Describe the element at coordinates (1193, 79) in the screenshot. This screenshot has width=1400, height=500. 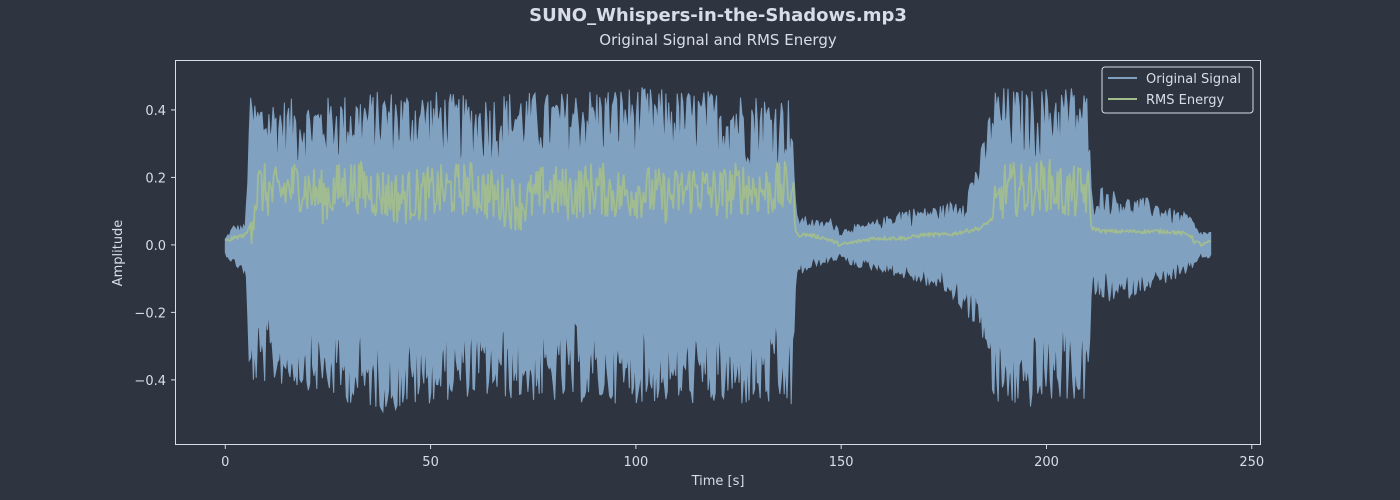
I see `legend-label-original-signal: Original Signal` at that location.